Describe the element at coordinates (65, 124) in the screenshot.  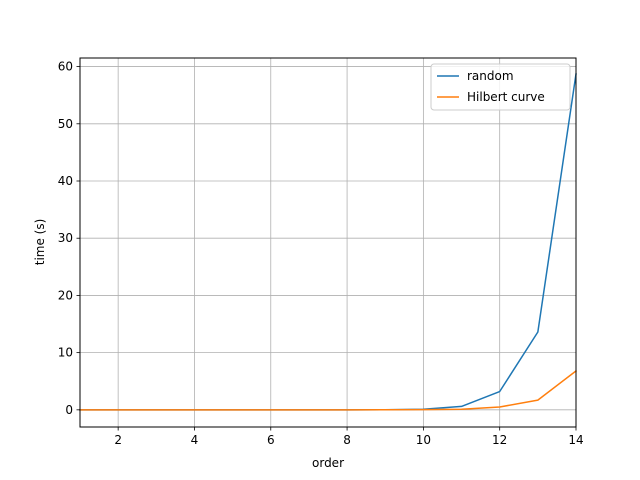
I see `y-tick-label: 50` at that location.